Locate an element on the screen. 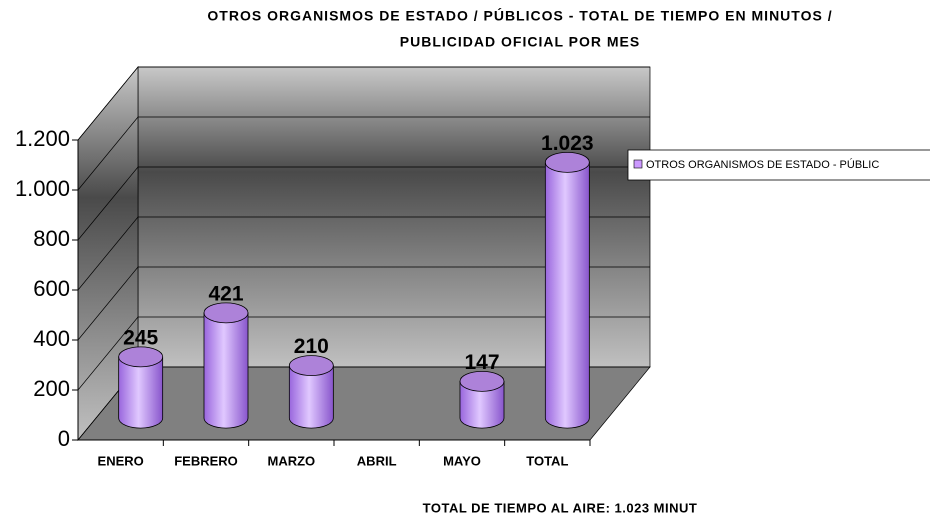 Image resolution: width=930 pixels, height=523 pixels. annotation: TOTAL DE TIEMPO AL AIRE: 1.023 MINUT is located at coordinates (560, 507).